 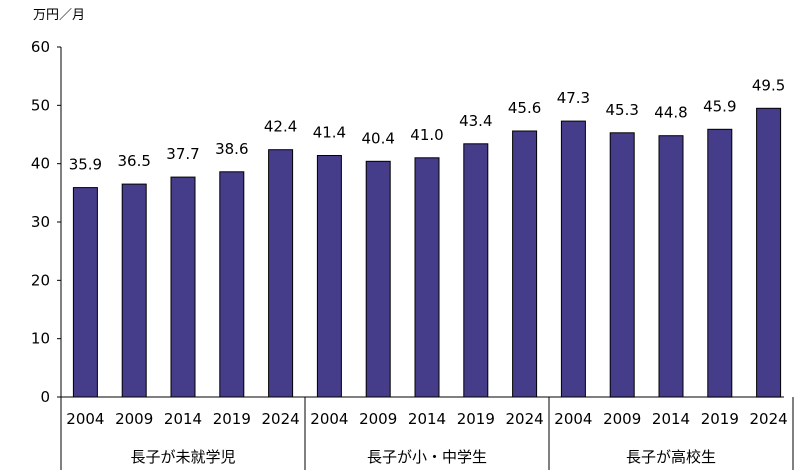 I want to click on y-axis-unit-label: 万円／月, so click(x=59, y=15).